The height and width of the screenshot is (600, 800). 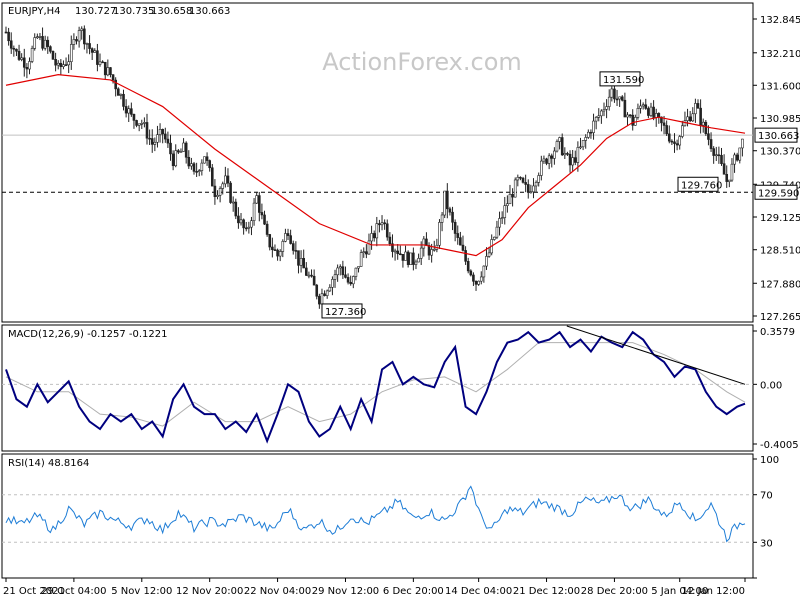 I want to click on watermark: ActionForex.com, so click(x=422, y=62).